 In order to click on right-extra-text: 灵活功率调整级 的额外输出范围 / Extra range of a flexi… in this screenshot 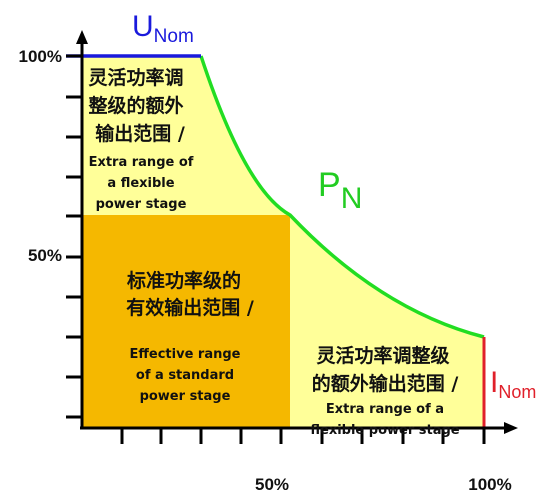, I will do `click(384, 391)`.